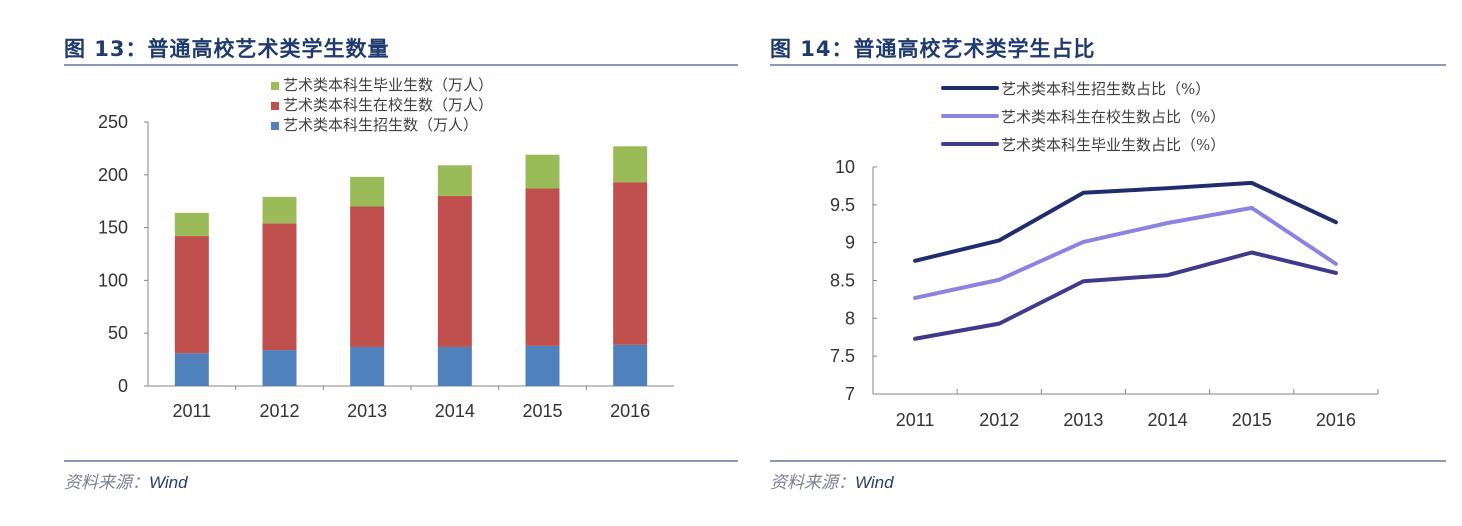 This screenshot has width=1462, height=526. What do you see at coordinates (113, 122) in the screenshot?
I see `y-tick-label: 250` at bounding box center [113, 122].